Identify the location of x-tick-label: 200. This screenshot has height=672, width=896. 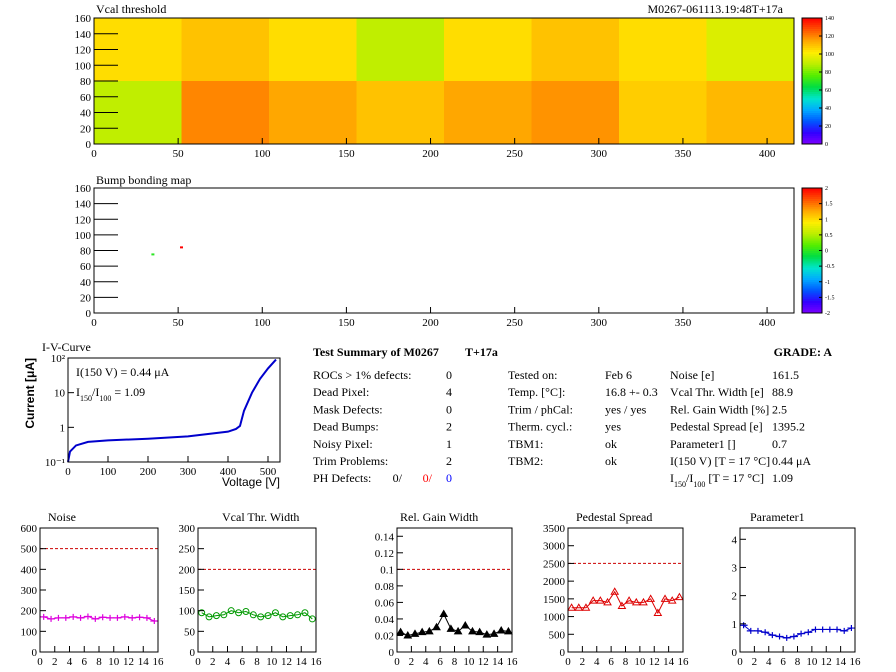
(430, 154).